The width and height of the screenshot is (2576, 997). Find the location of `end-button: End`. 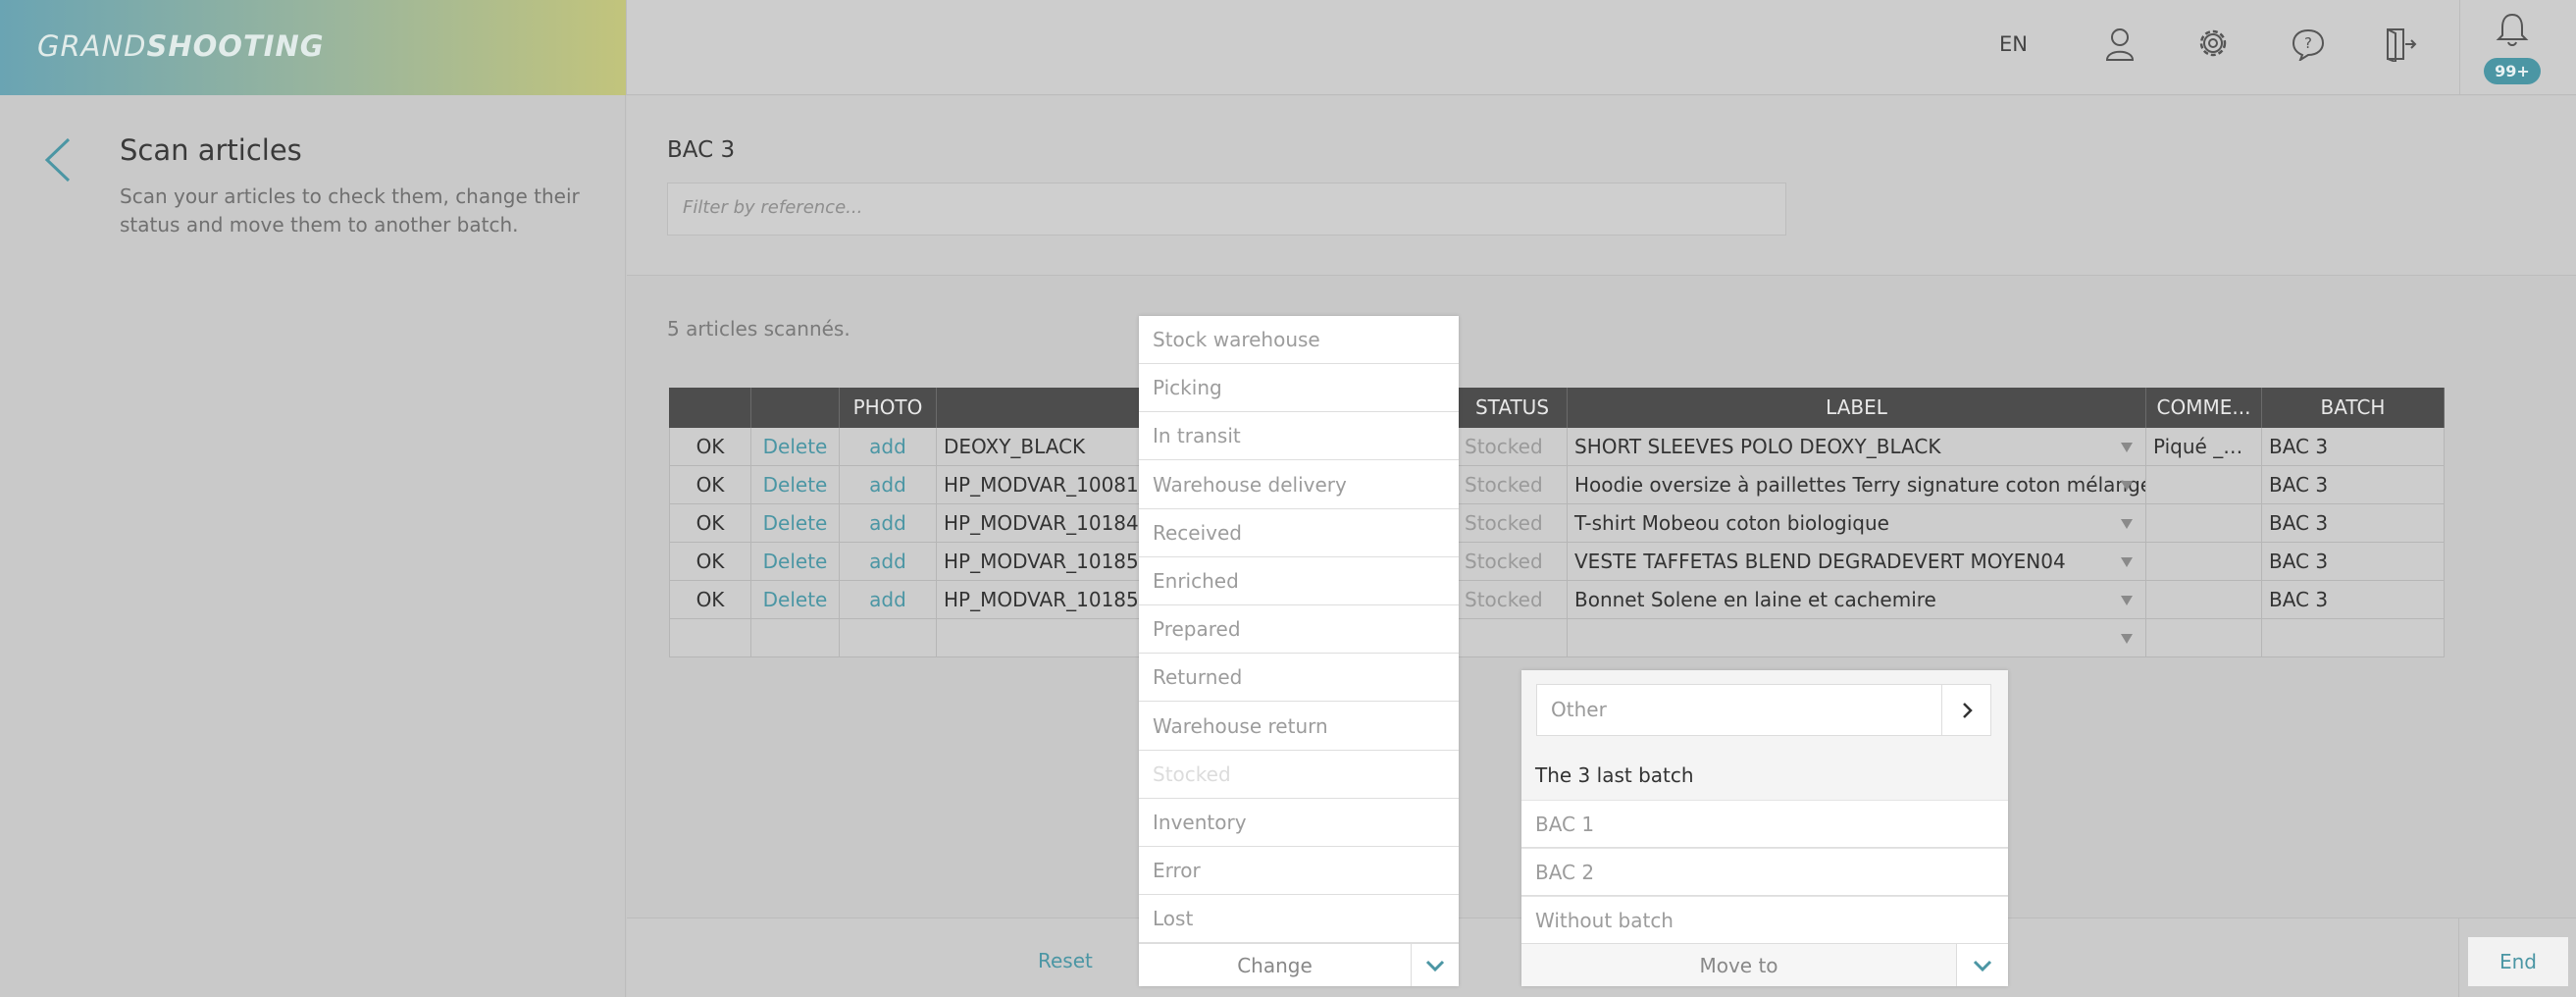

end-button: End is located at coordinates (2518, 961).